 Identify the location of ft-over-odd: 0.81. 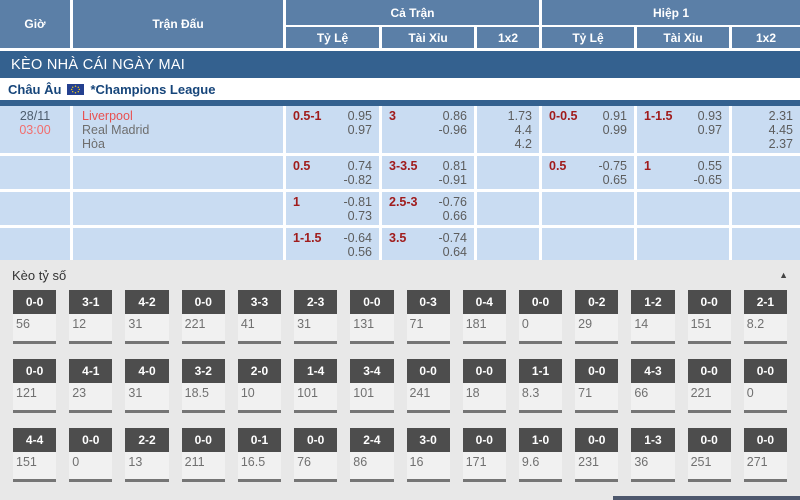
(454, 166).